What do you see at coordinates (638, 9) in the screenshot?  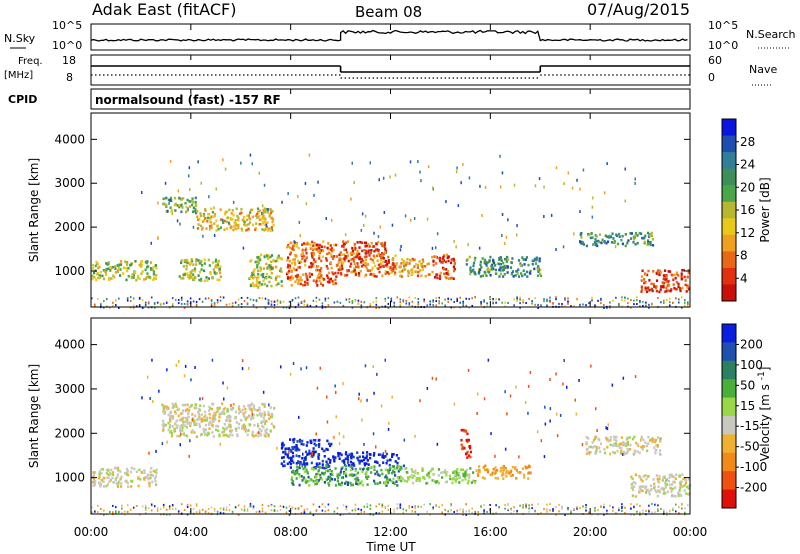 I see `date-title: 07/Aug/2015` at bounding box center [638, 9].